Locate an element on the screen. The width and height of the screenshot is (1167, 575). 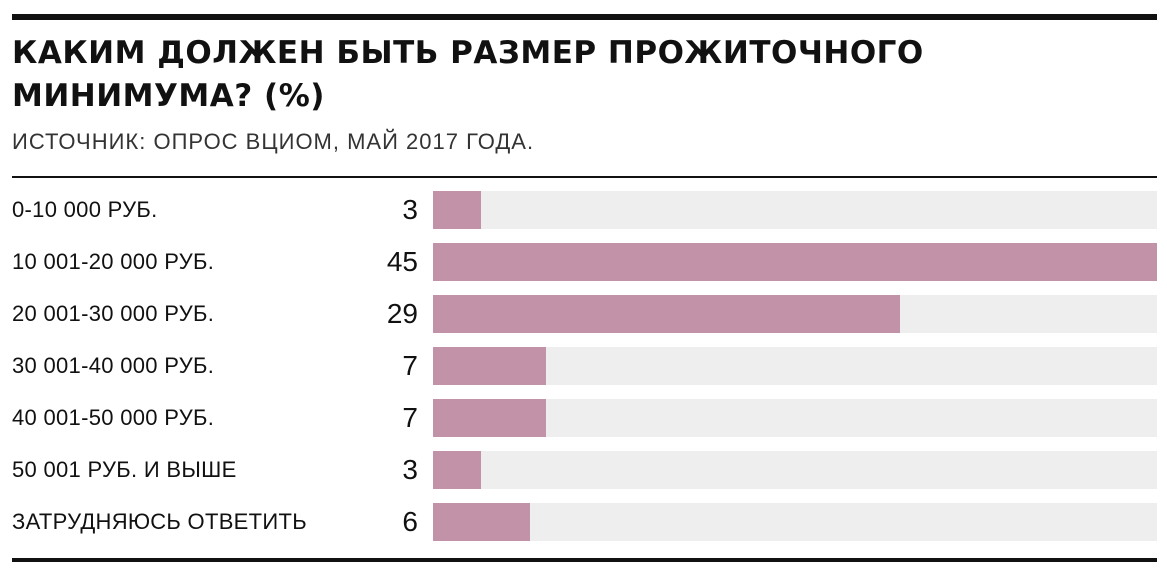
value-label: 45 is located at coordinates (402, 261).